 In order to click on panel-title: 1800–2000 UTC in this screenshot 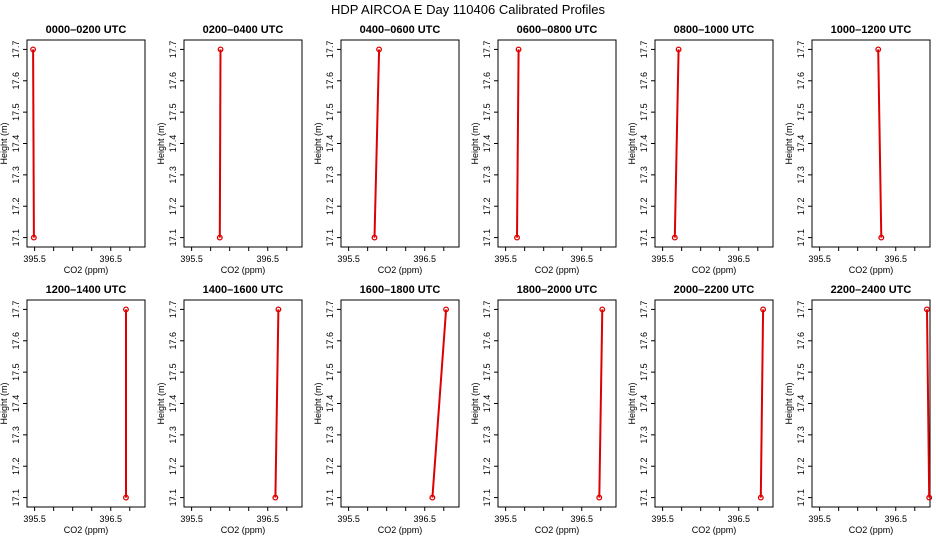, I will do `click(557, 290)`.